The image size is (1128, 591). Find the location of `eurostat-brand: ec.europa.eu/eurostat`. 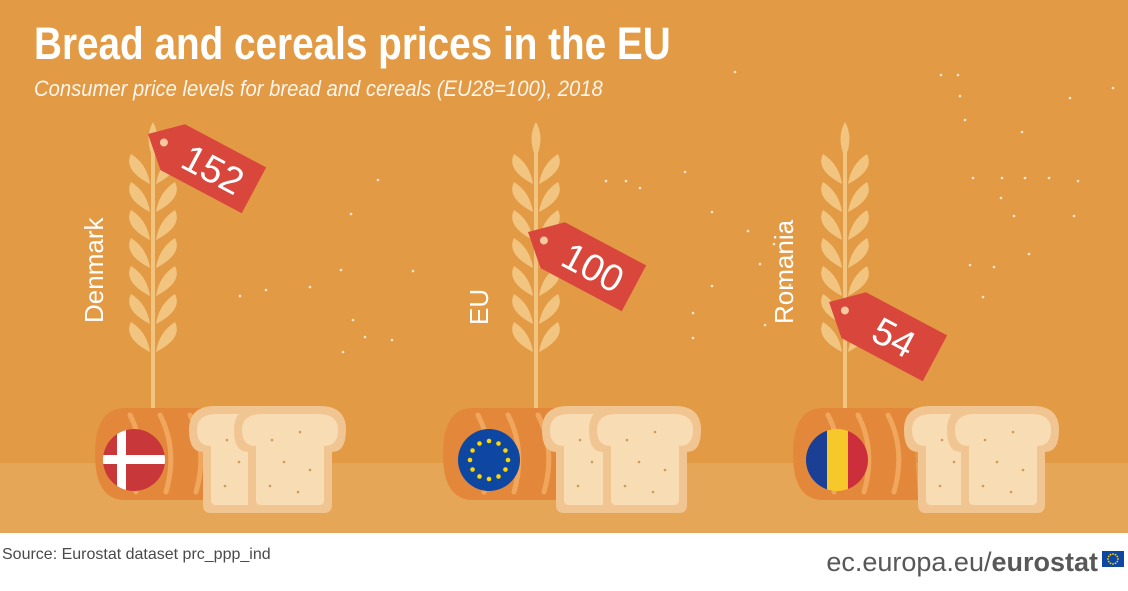

eurostat-brand: ec.europa.eu/eurostat is located at coordinates (962, 562).